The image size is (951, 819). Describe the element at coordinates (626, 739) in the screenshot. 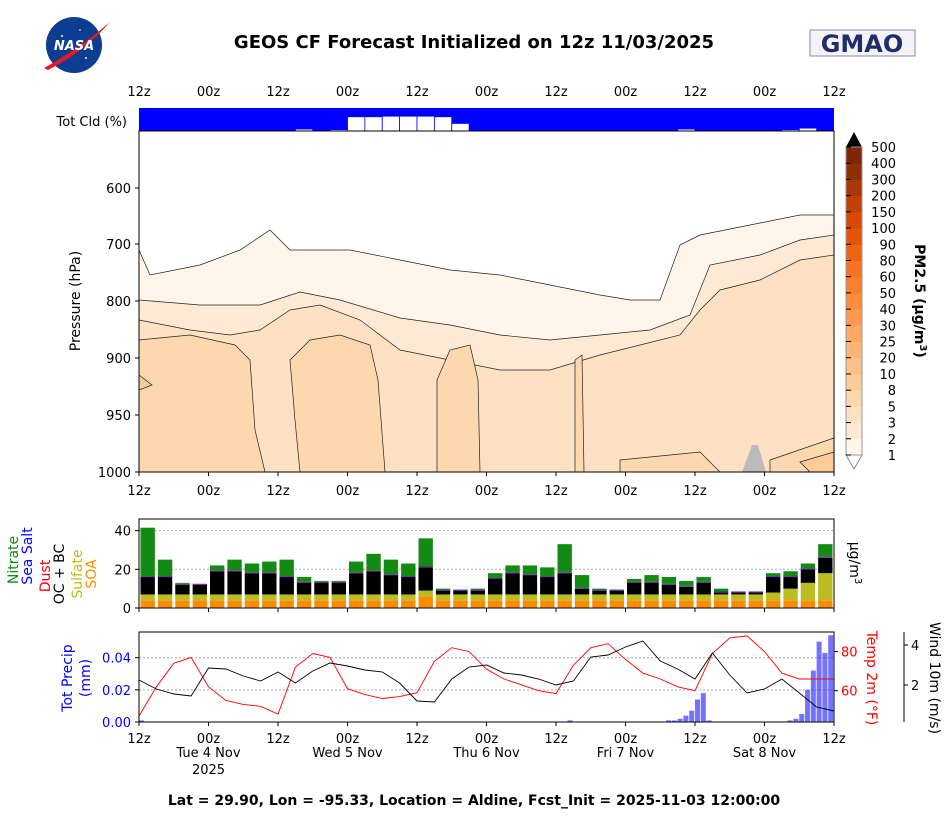

I see `met-time-tick-label: 00z` at that location.